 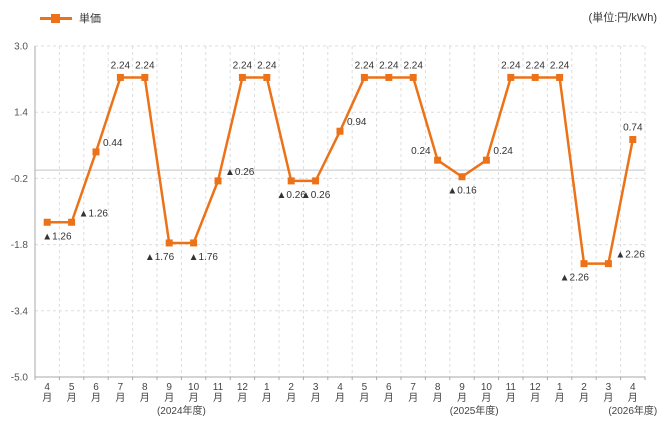 I want to click on y-axis-label: -3.4, so click(x=20, y=311).